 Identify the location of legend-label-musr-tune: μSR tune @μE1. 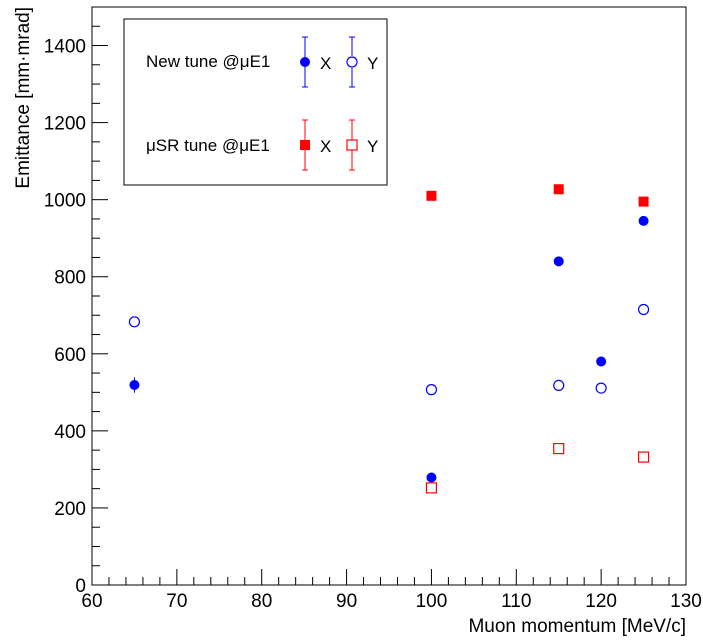
(208, 145).